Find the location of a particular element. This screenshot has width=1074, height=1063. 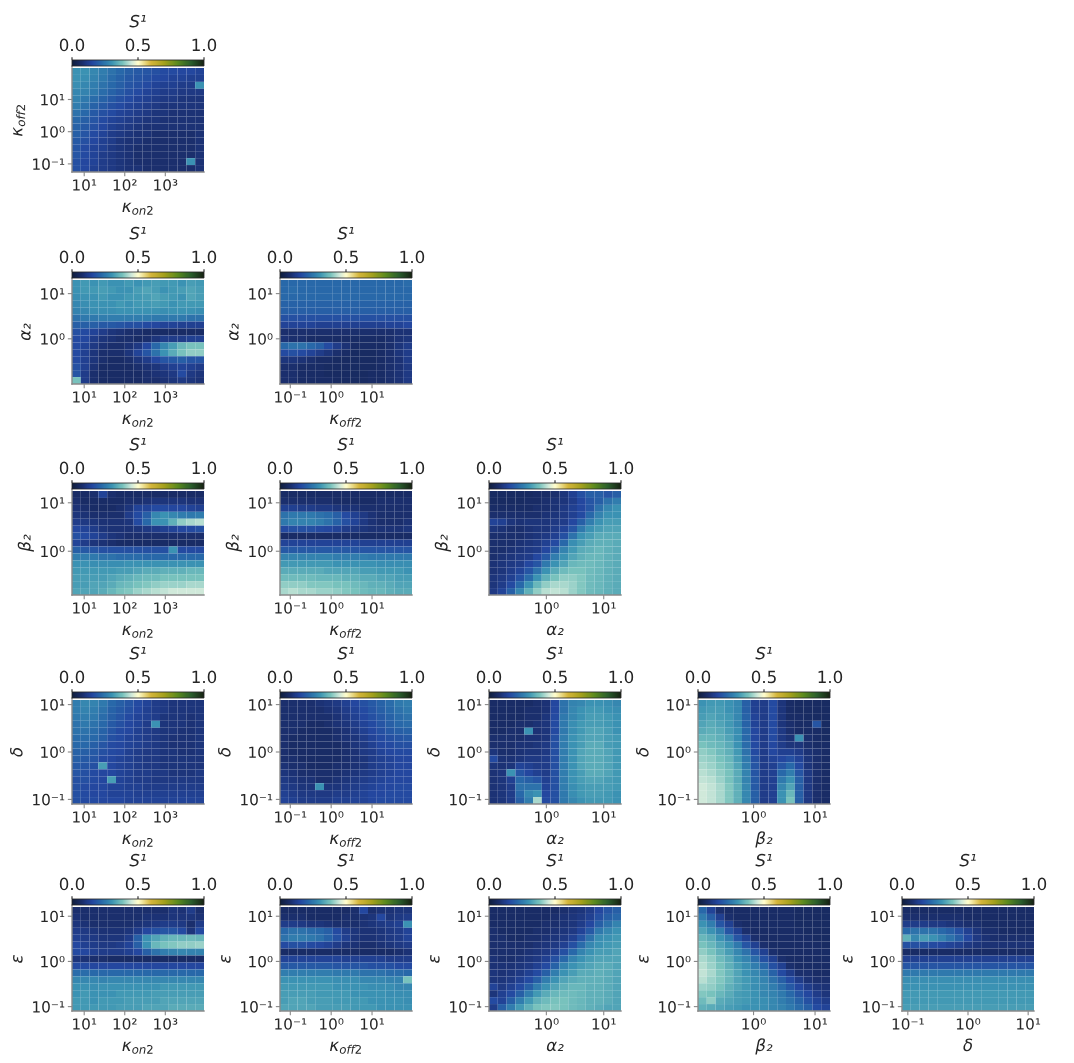

x-axis-title: δ is located at coordinates (968, 1045).